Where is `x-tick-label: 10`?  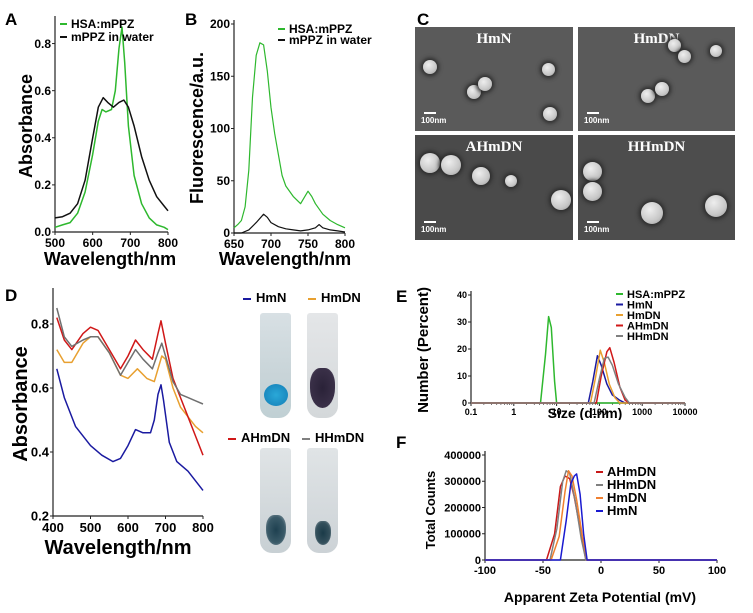
x-tick-label: 10 is located at coordinates (557, 412).